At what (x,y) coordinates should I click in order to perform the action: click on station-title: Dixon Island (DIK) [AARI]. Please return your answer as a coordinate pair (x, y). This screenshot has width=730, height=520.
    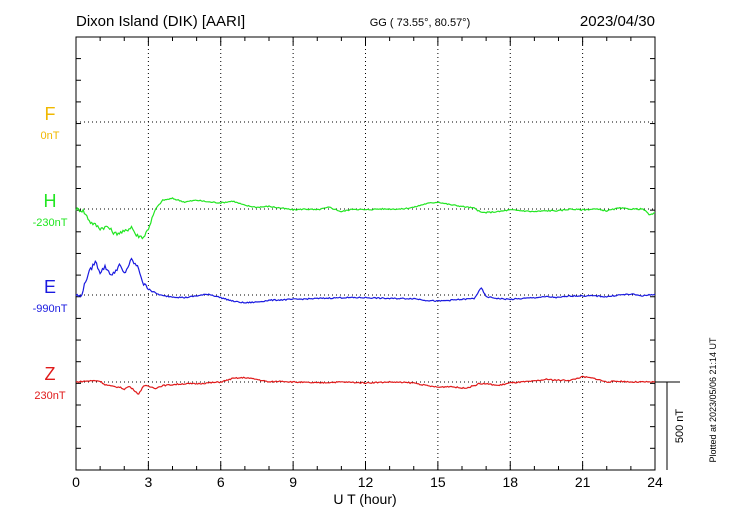
    Looking at the image, I should click on (160, 21).